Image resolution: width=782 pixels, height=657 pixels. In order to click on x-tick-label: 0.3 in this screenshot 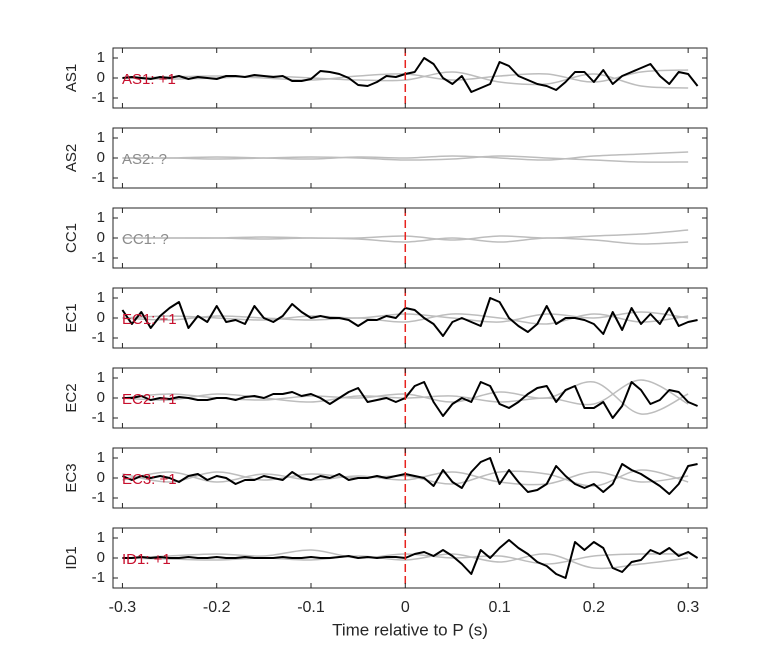, I will do `click(688, 607)`.